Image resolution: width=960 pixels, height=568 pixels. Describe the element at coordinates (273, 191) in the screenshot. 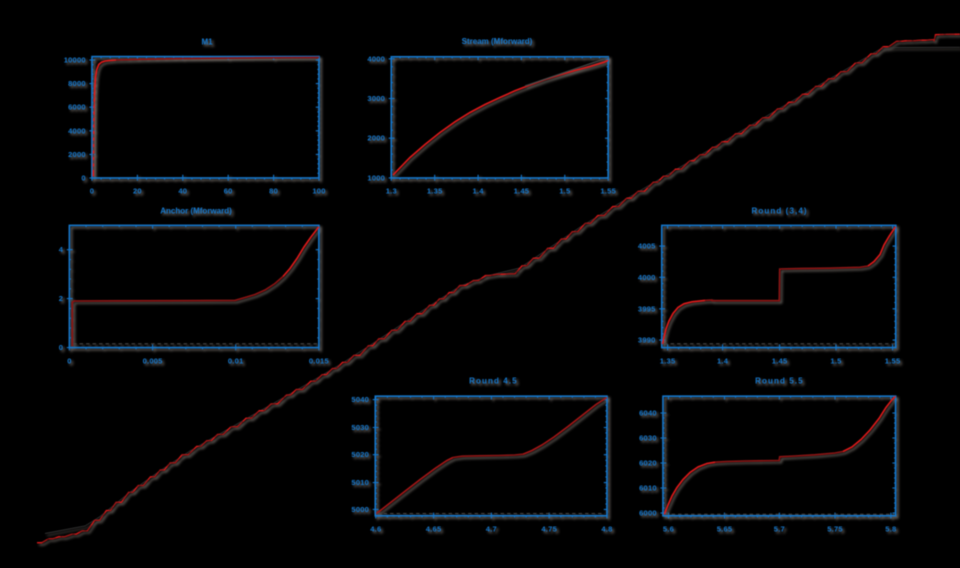

I see `svg-text: 80` at that location.